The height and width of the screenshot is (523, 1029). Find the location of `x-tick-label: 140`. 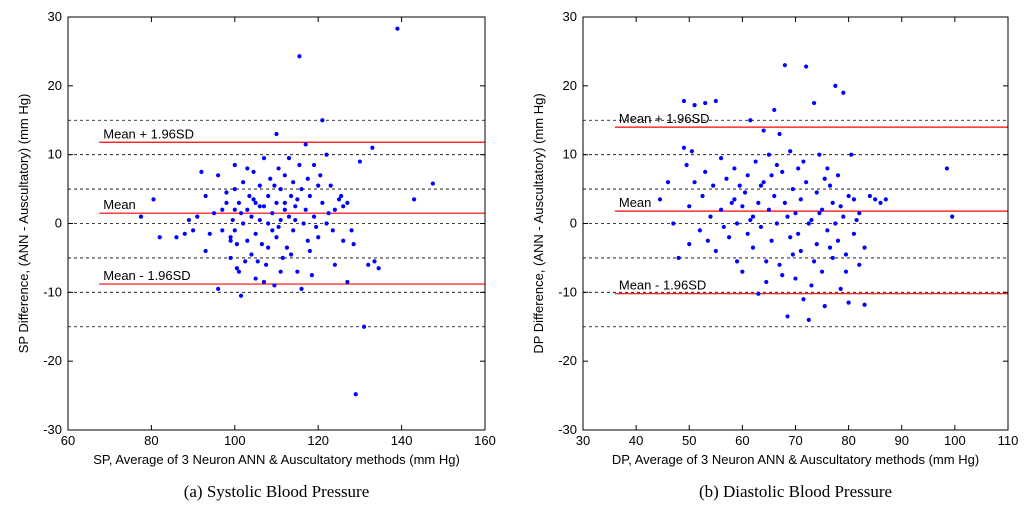

x-tick-label: 140 is located at coordinates (402, 440).